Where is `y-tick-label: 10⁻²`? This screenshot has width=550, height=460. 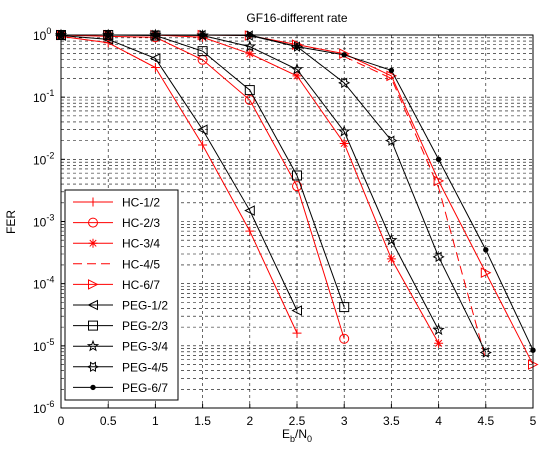 y-tick-label: 10⁻² is located at coordinates (43, 158).